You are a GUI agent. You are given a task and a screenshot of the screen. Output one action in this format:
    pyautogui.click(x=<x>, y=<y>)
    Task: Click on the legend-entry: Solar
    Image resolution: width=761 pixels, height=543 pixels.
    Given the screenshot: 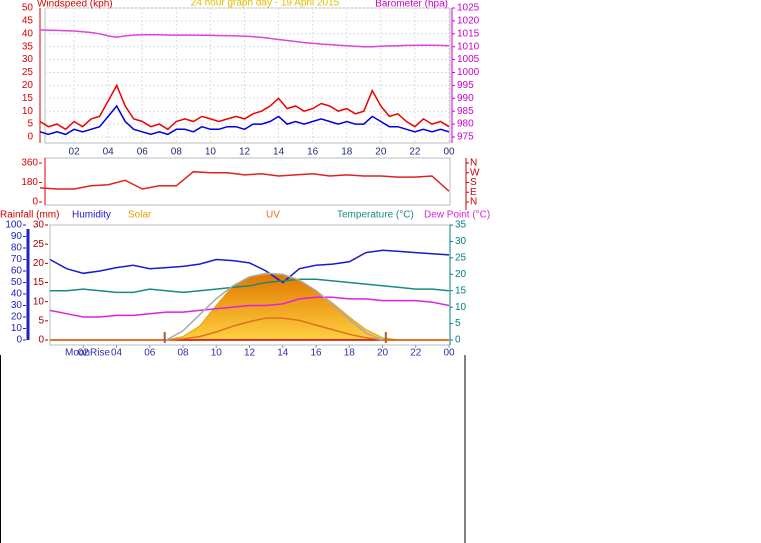 What is the action you would take?
    pyautogui.click(x=140, y=215)
    